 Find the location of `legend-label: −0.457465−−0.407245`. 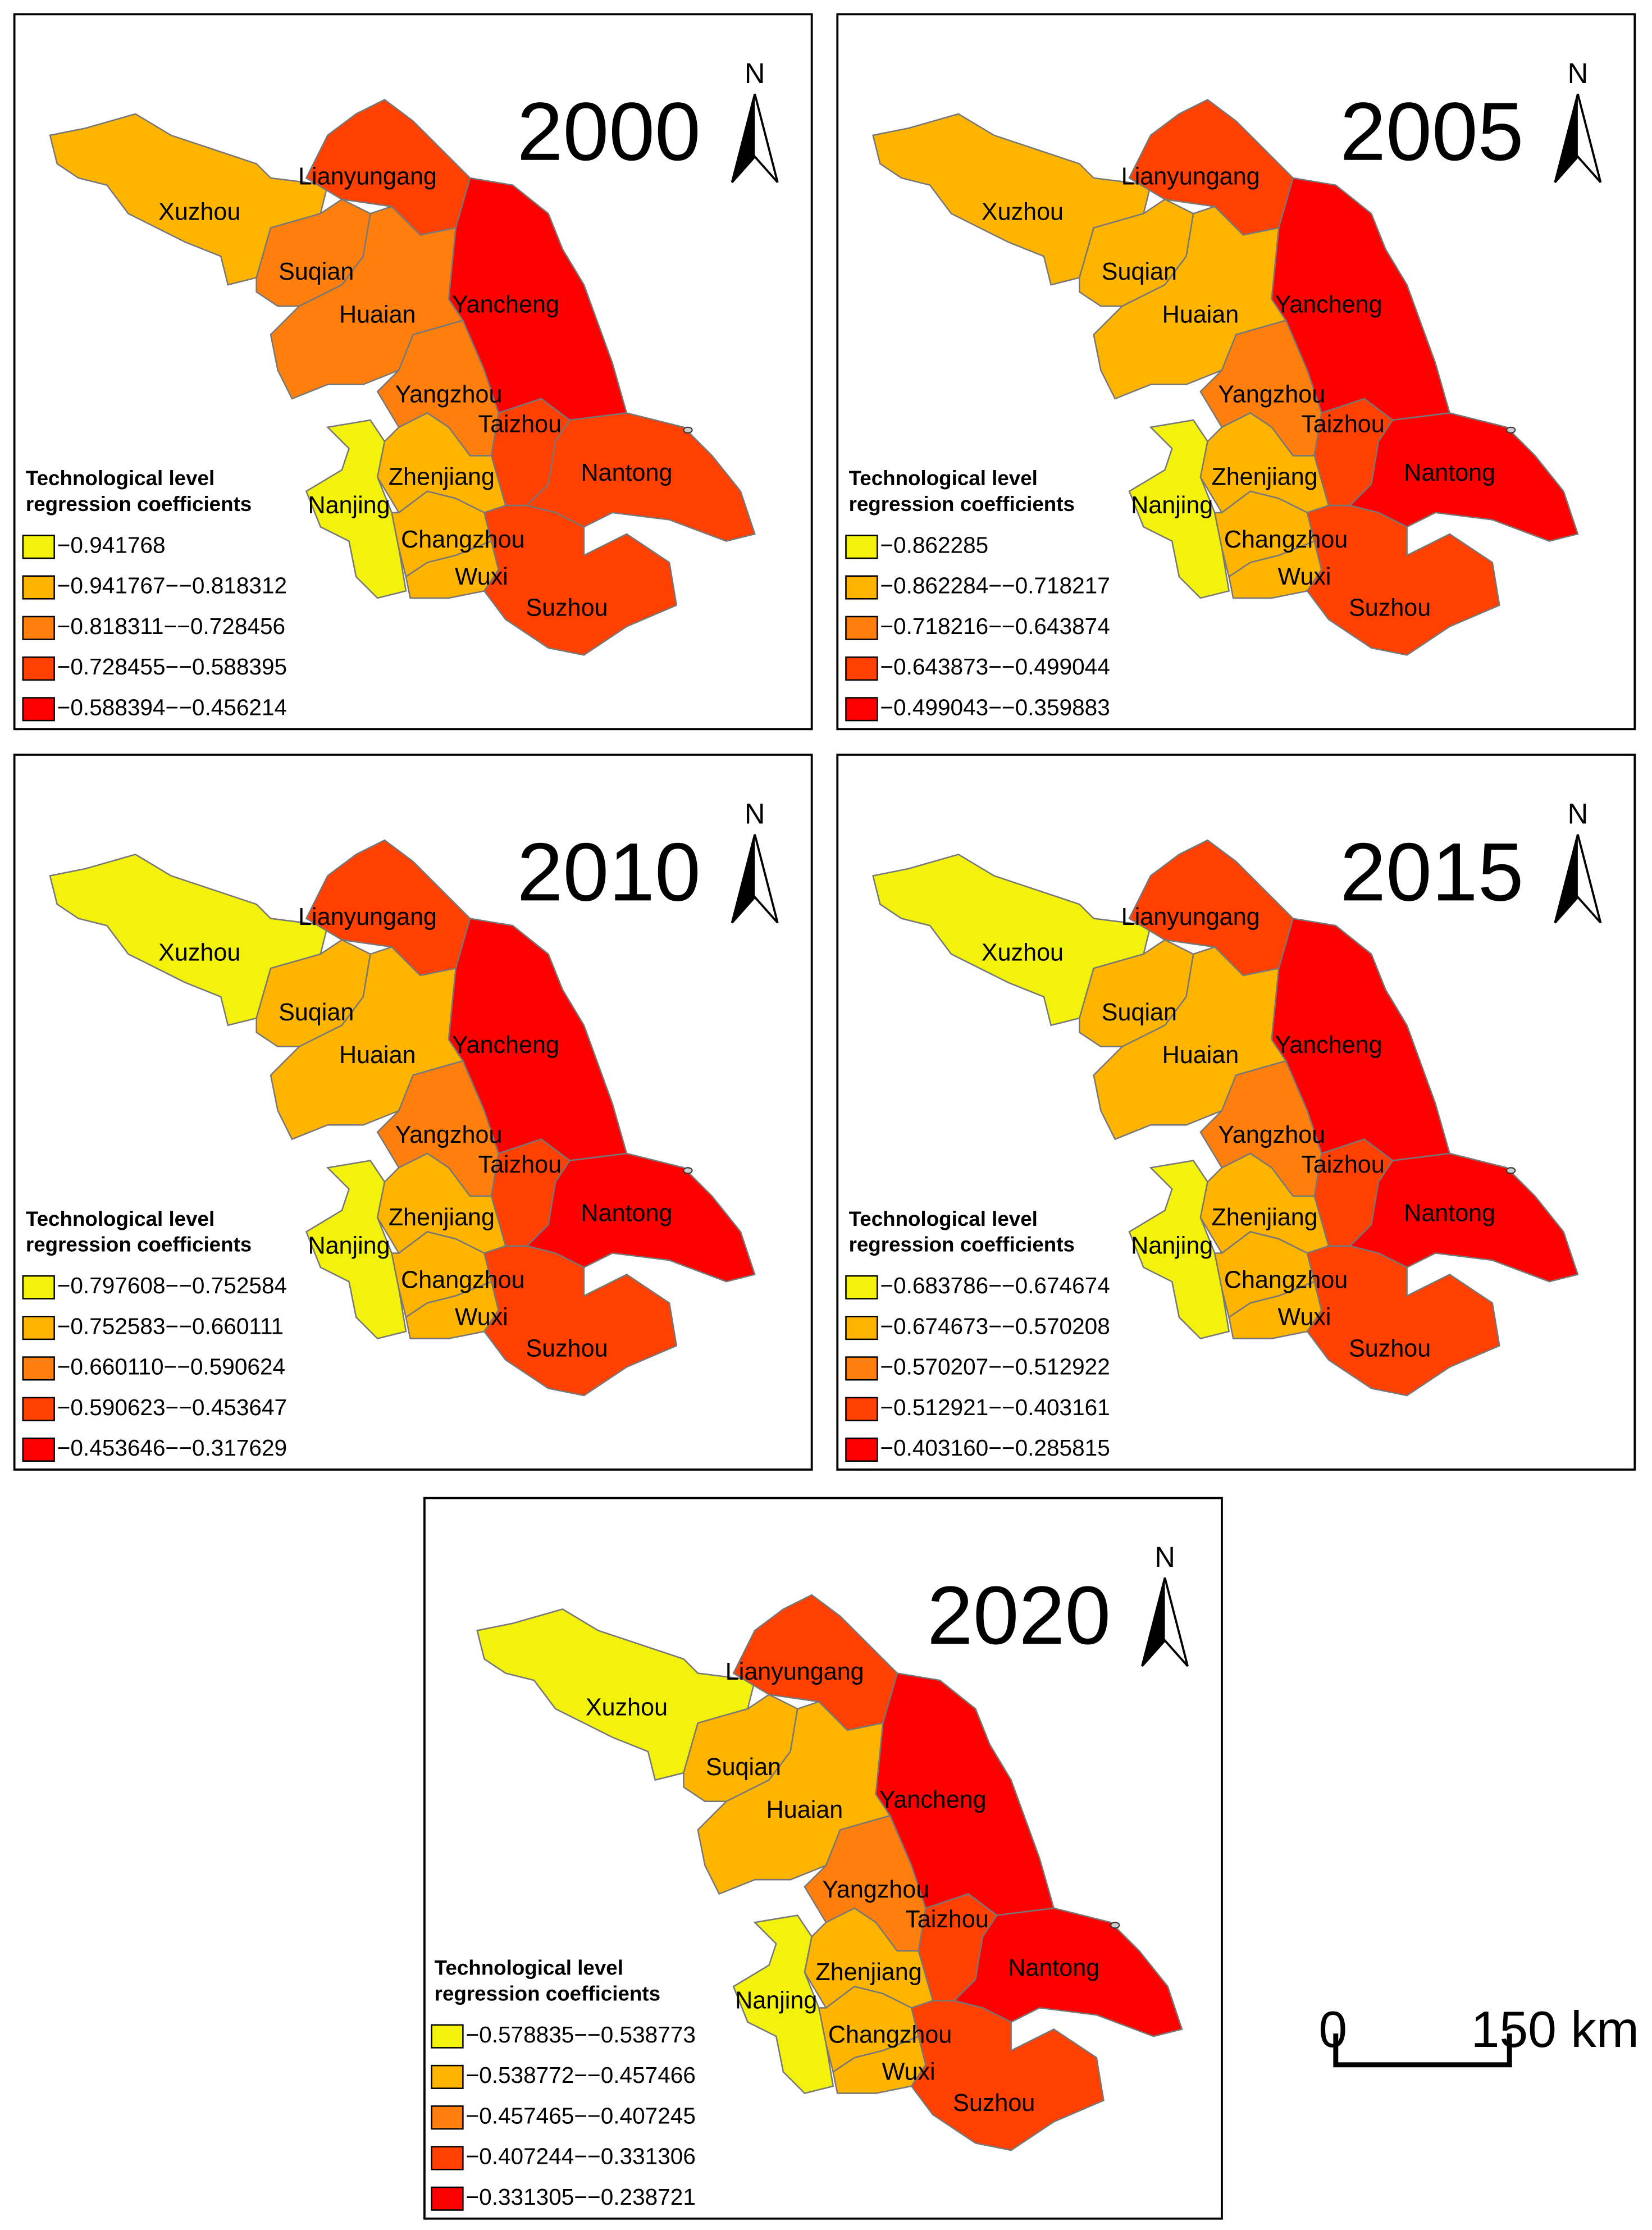

legend-label: −0.457465−−0.407245 is located at coordinates (580, 2115).